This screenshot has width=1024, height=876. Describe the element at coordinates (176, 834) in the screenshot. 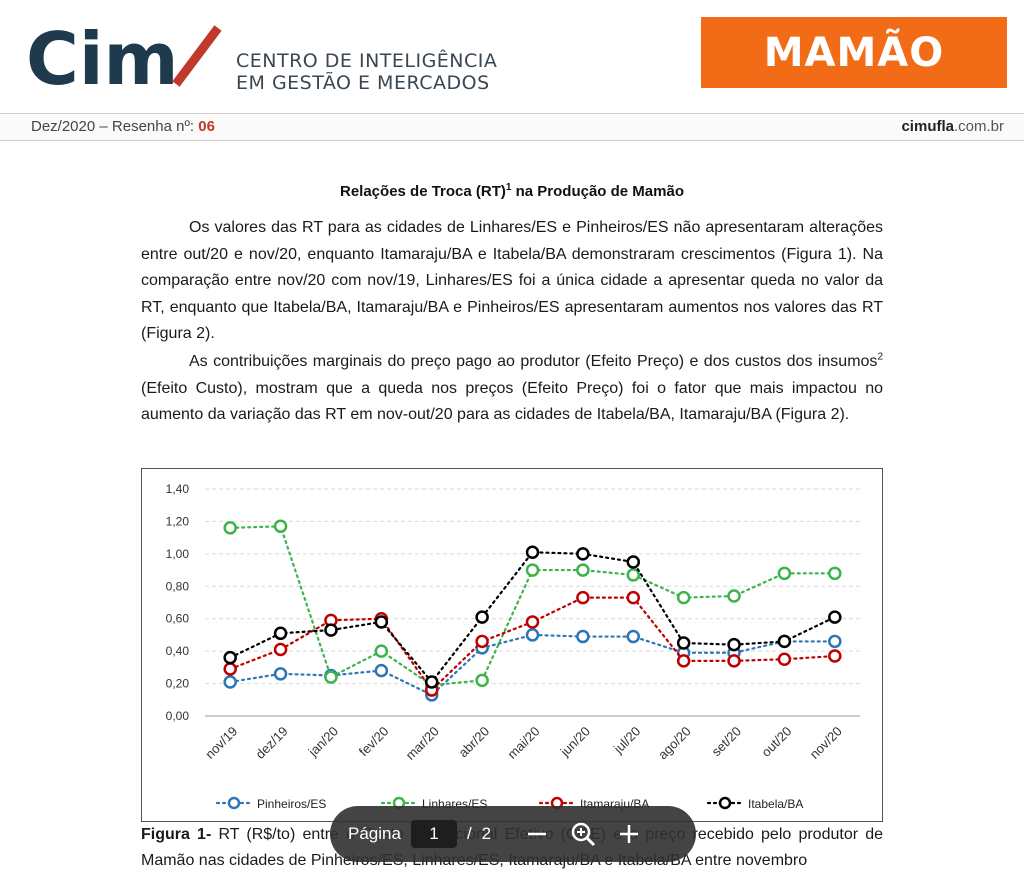

I see `caption-label: Figura 1-` at that location.